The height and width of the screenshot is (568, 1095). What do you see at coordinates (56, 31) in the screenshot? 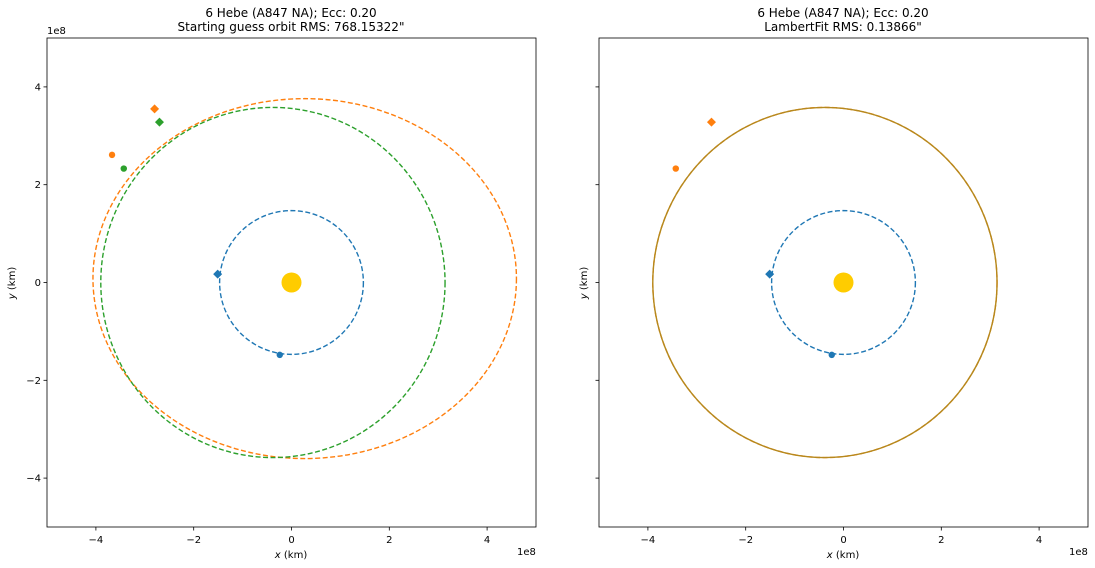
I see `panel1-y-offset-text: 1e8` at bounding box center [56, 31].